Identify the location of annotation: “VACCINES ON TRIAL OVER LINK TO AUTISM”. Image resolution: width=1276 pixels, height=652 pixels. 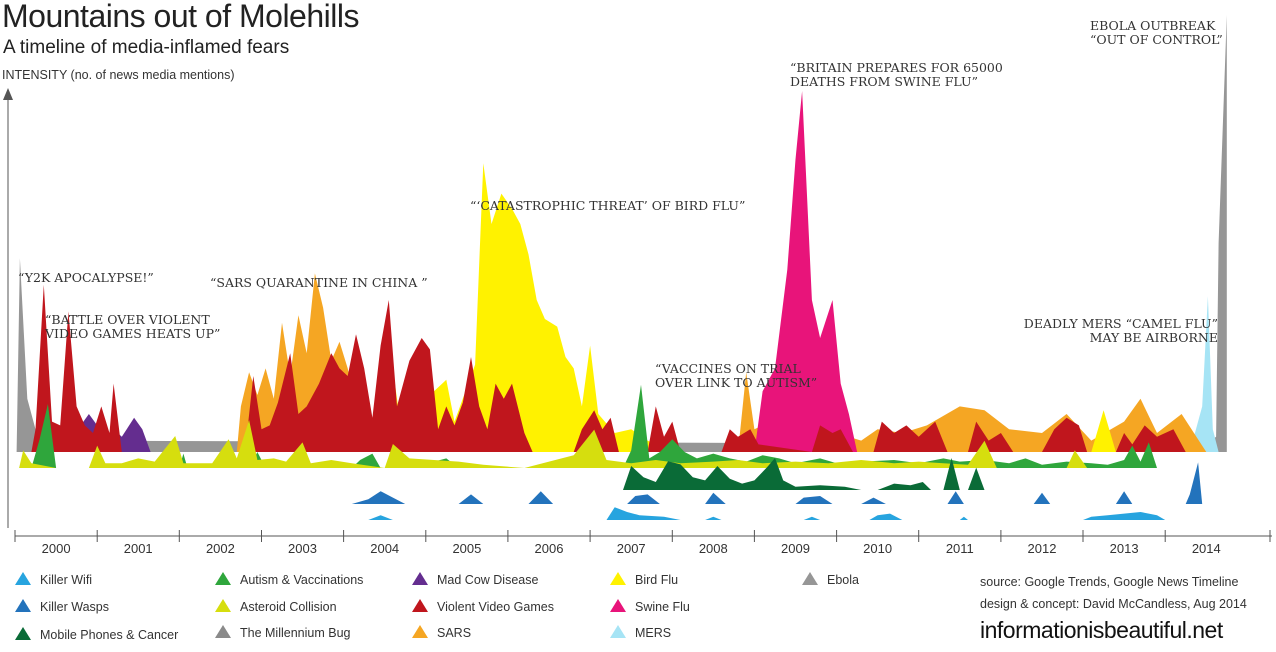
(736, 375).